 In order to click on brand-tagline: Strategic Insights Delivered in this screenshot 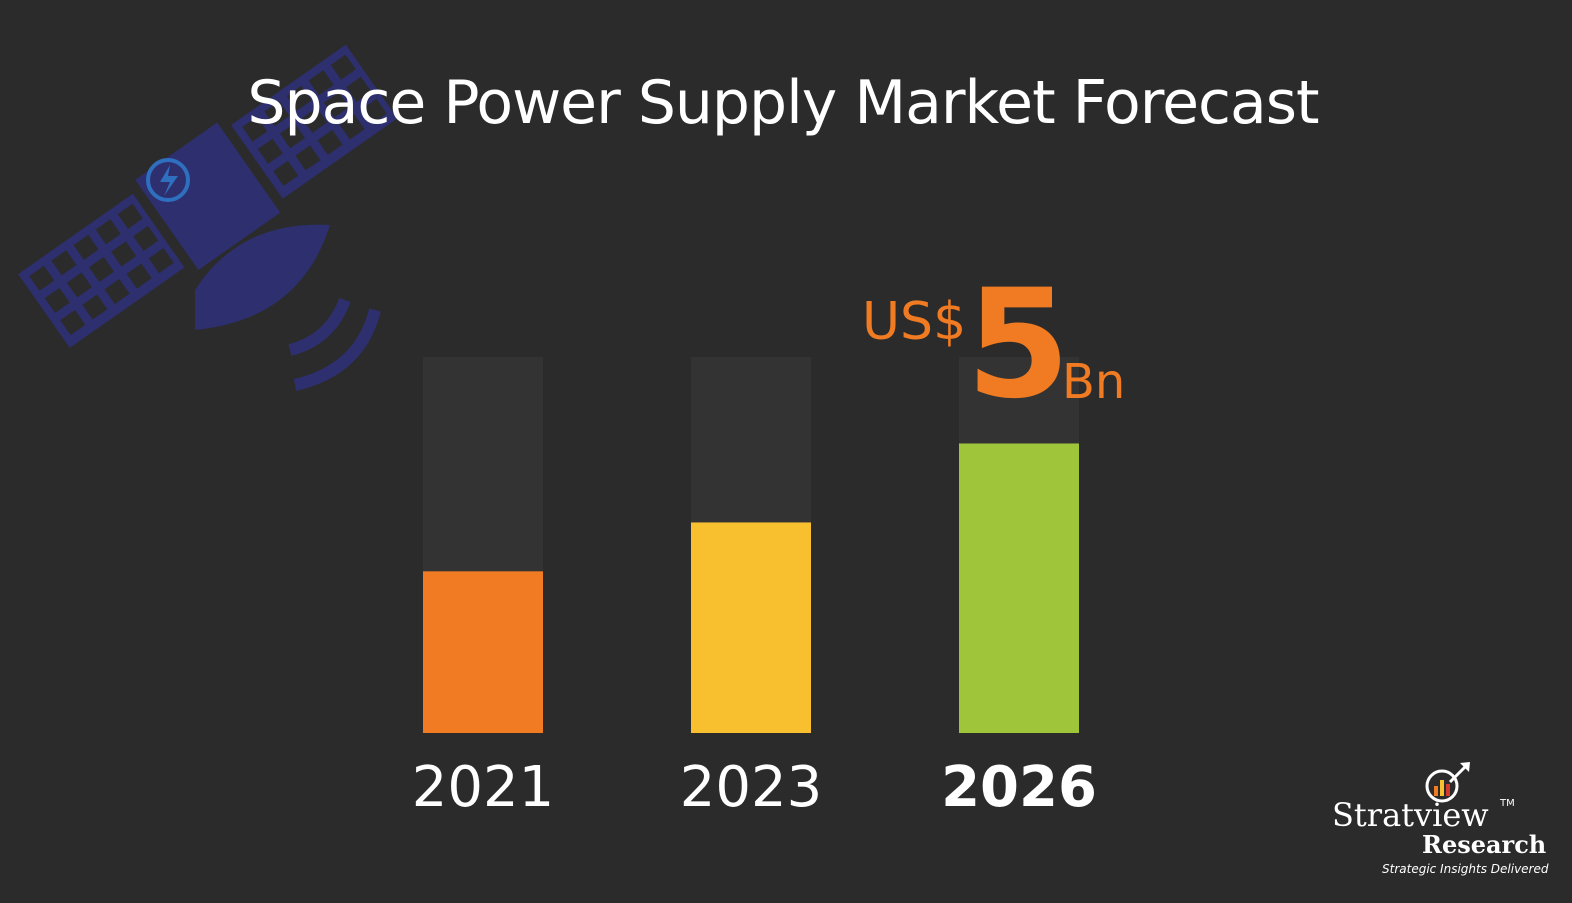, I will do `click(1465, 869)`.